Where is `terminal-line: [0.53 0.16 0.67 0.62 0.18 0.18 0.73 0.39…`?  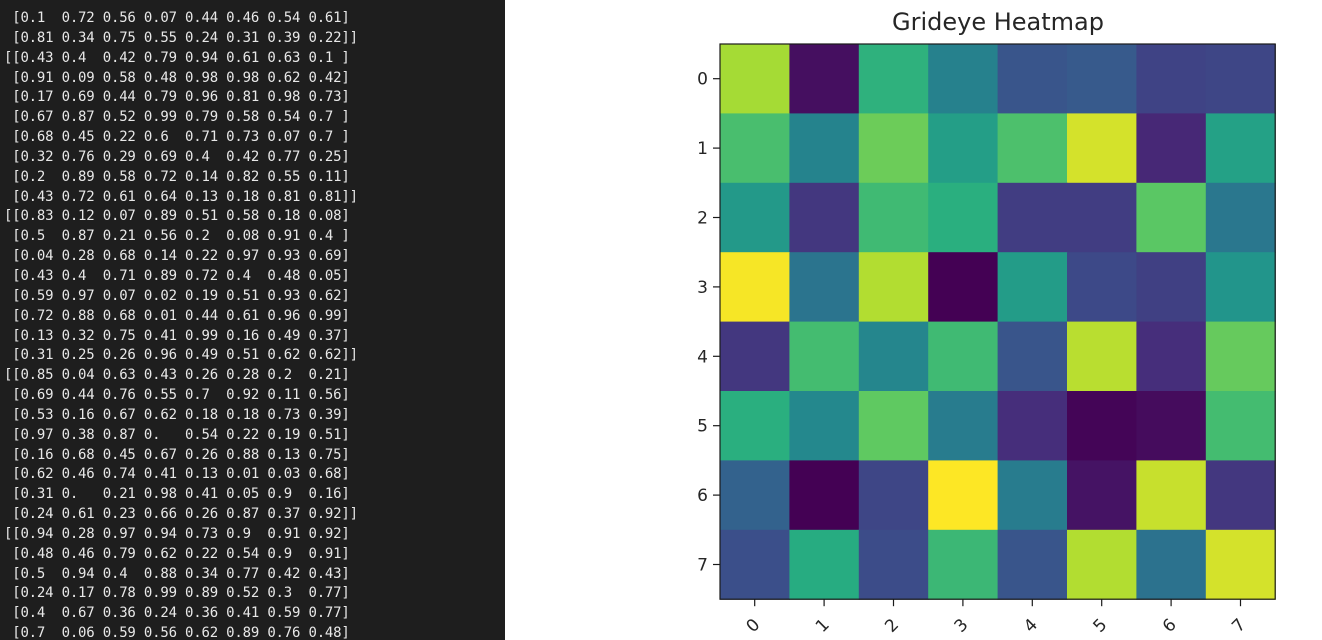 terminal-line: [0.53 0.16 0.67 0.62 0.18 0.18 0.73 0.39… is located at coordinates (177, 414).